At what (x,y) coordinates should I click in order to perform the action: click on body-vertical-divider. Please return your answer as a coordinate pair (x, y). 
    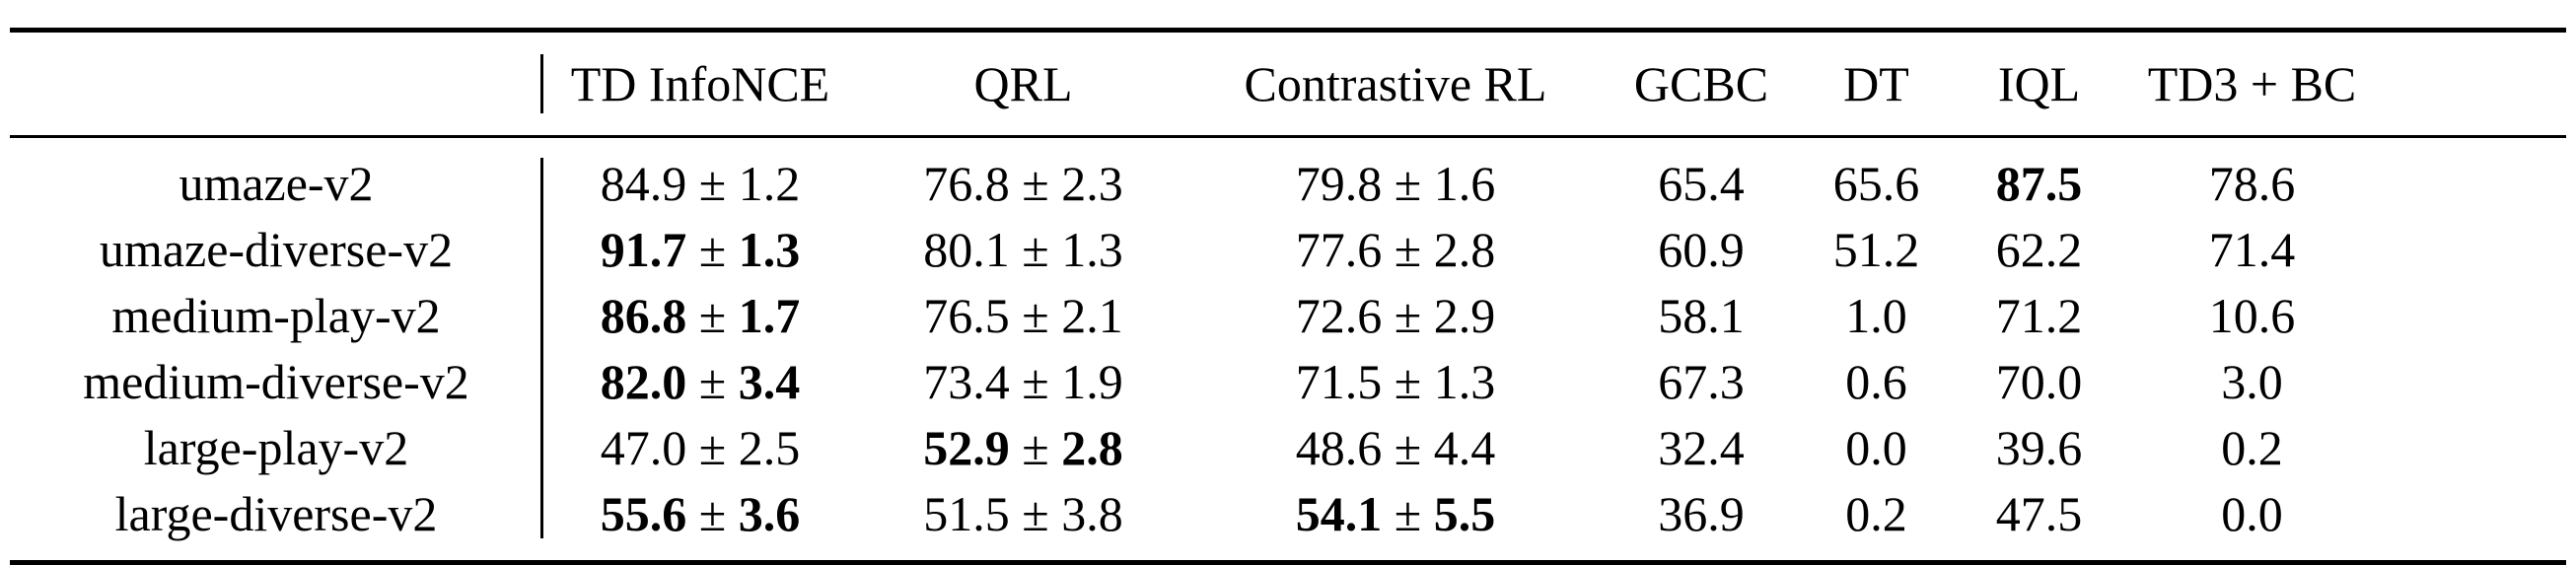
    Looking at the image, I should click on (541, 348).